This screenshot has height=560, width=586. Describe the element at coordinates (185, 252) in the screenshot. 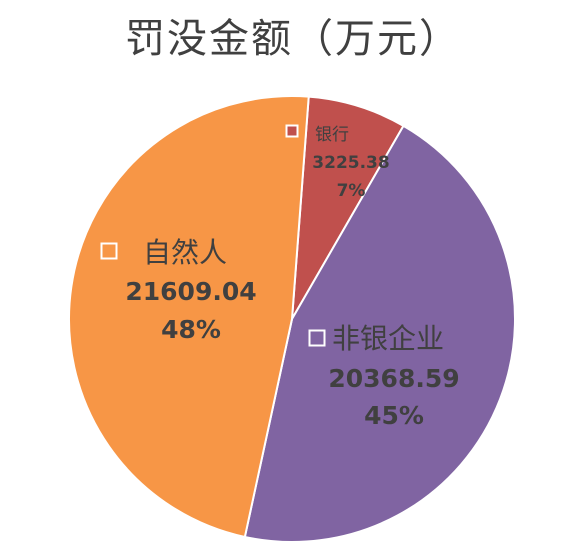

I see `slice-category-label-2: 自然人` at that location.